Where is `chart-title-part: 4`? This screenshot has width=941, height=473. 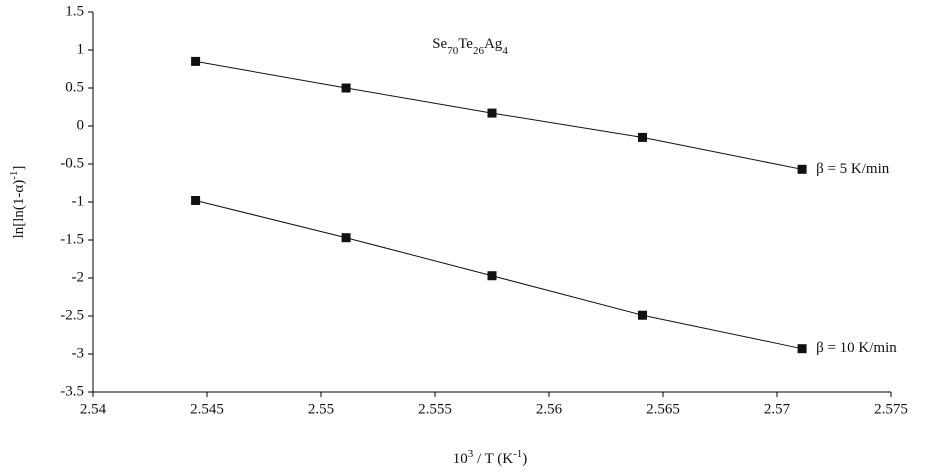 chart-title-part: 4 is located at coordinates (505, 51).